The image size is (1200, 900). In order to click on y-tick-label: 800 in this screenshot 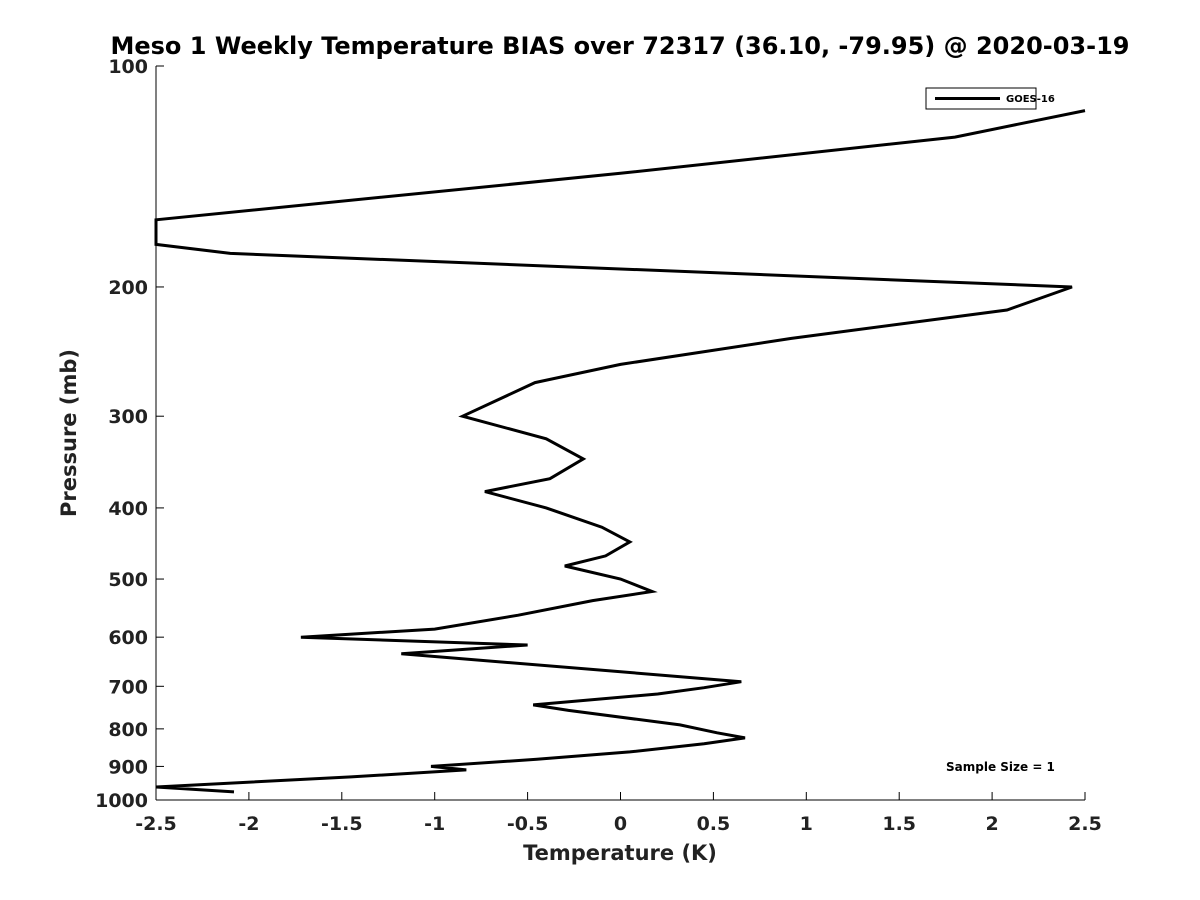, I will do `click(128, 730)`.